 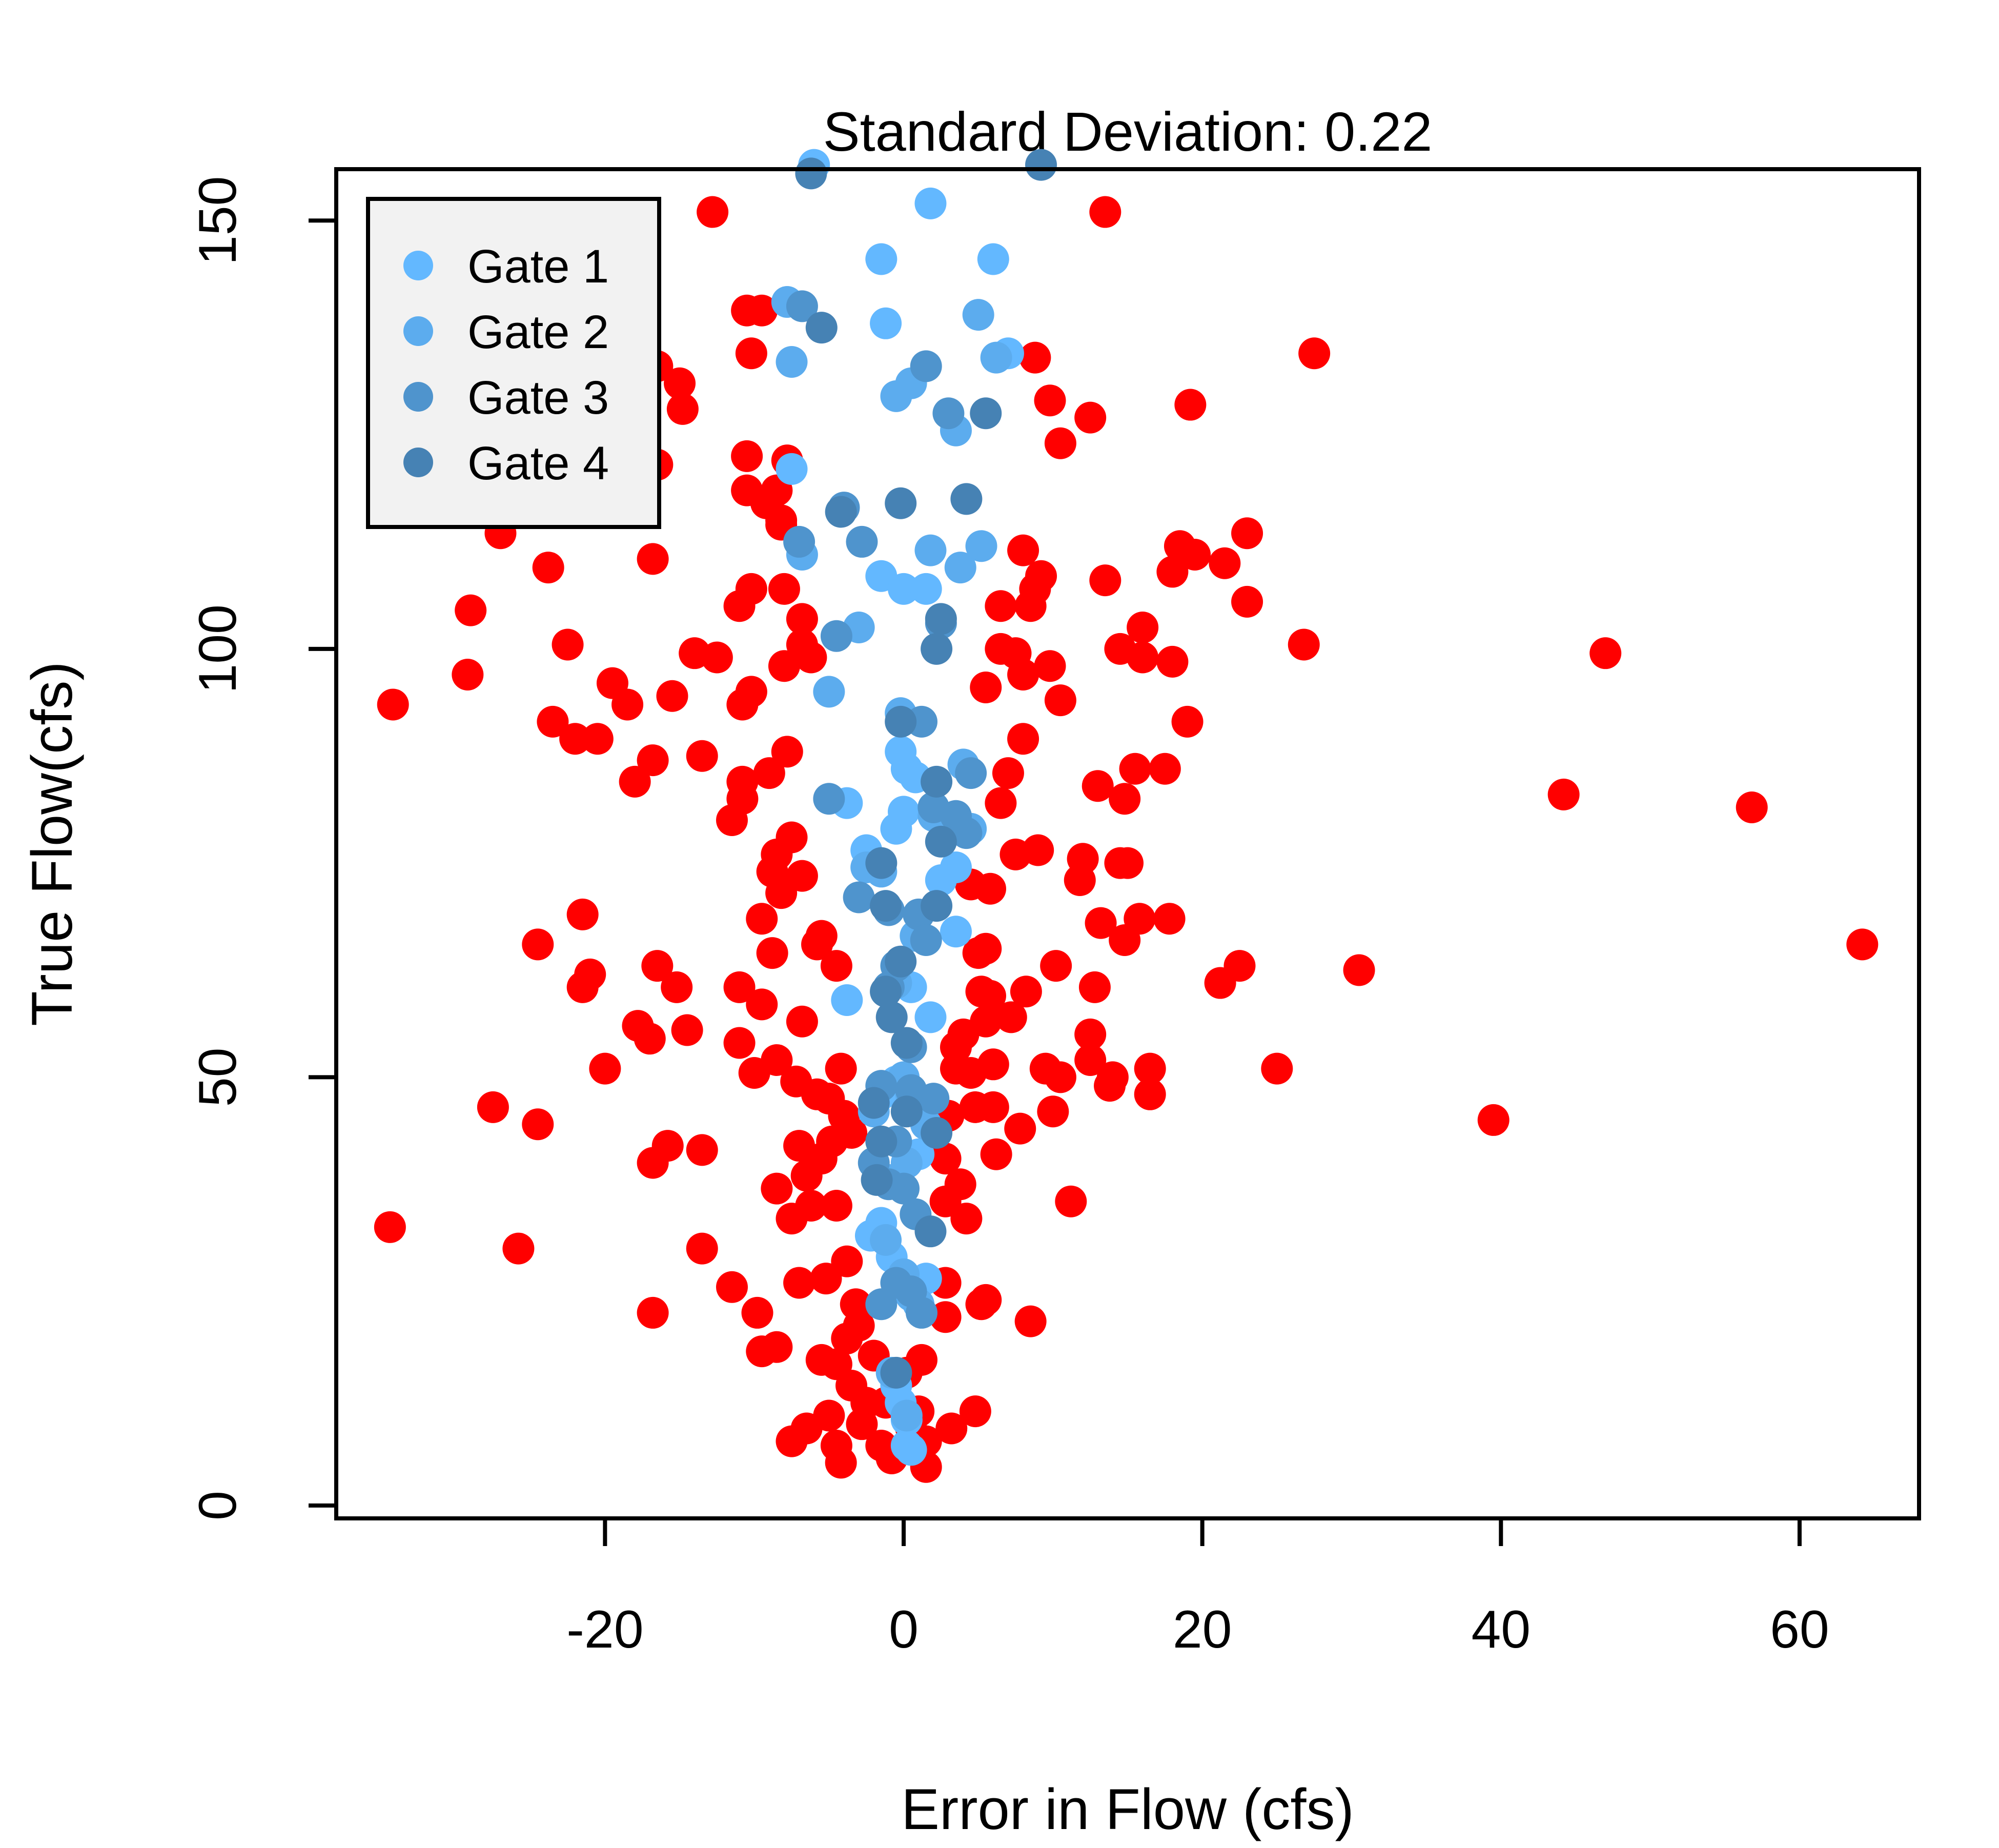 I want to click on y-tick-label: 0, so click(x=218, y=1505).